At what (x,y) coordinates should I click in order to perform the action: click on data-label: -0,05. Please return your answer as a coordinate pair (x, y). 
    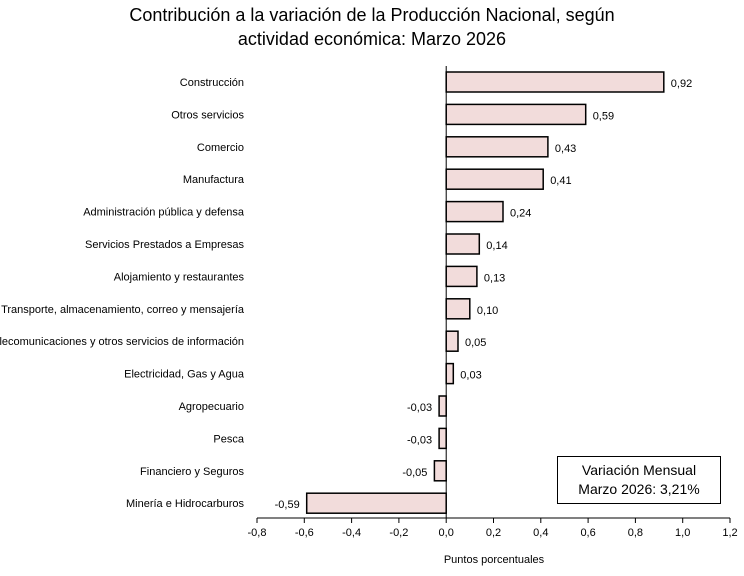
    Looking at the image, I should click on (414, 473).